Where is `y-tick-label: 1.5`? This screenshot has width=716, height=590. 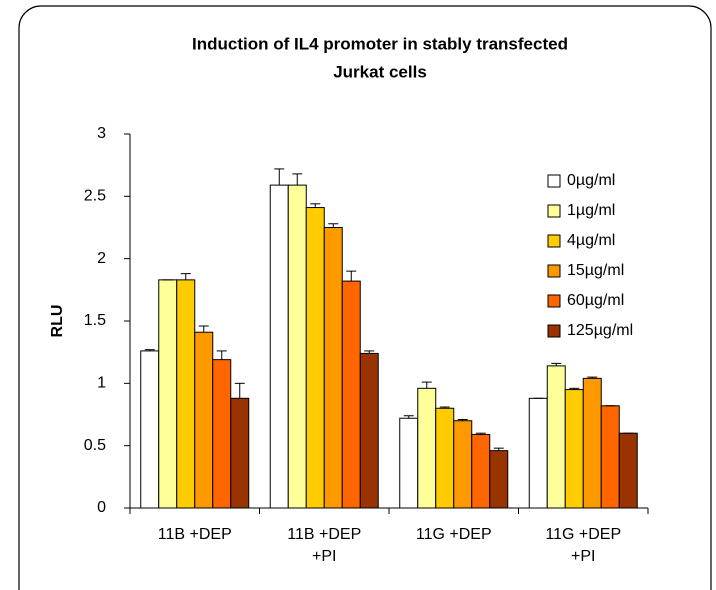 y-tick-label: 1.5 is located at coordinates (95, 320).